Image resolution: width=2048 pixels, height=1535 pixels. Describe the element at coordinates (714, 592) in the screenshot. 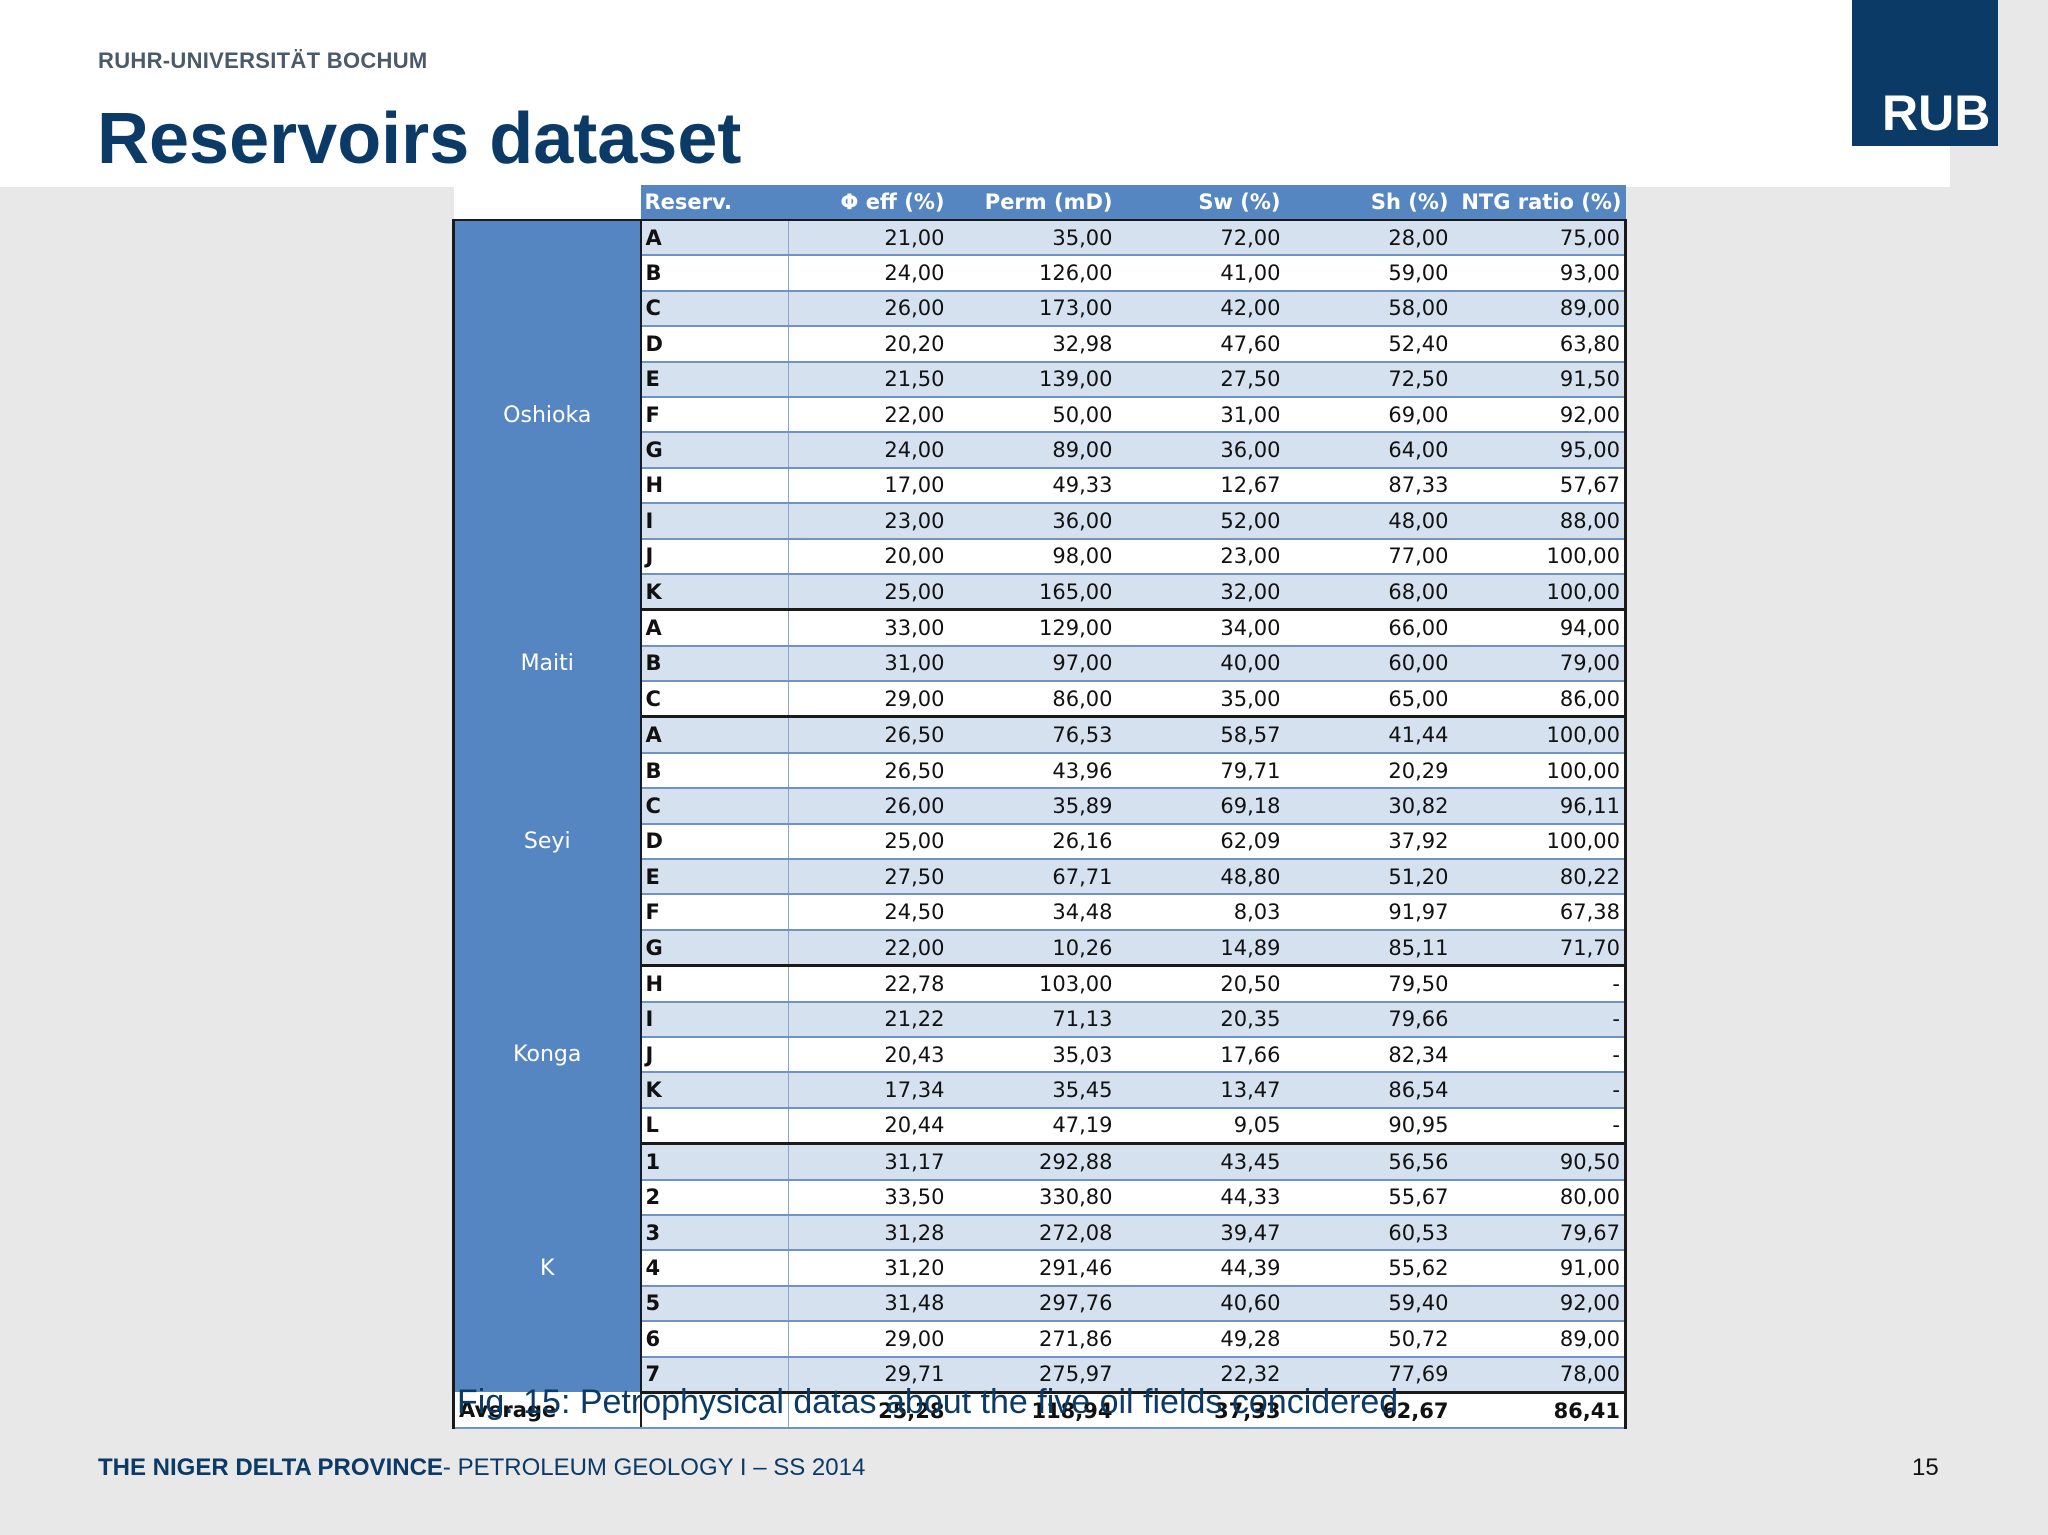

I see `reservoir-cell: K` at that location.